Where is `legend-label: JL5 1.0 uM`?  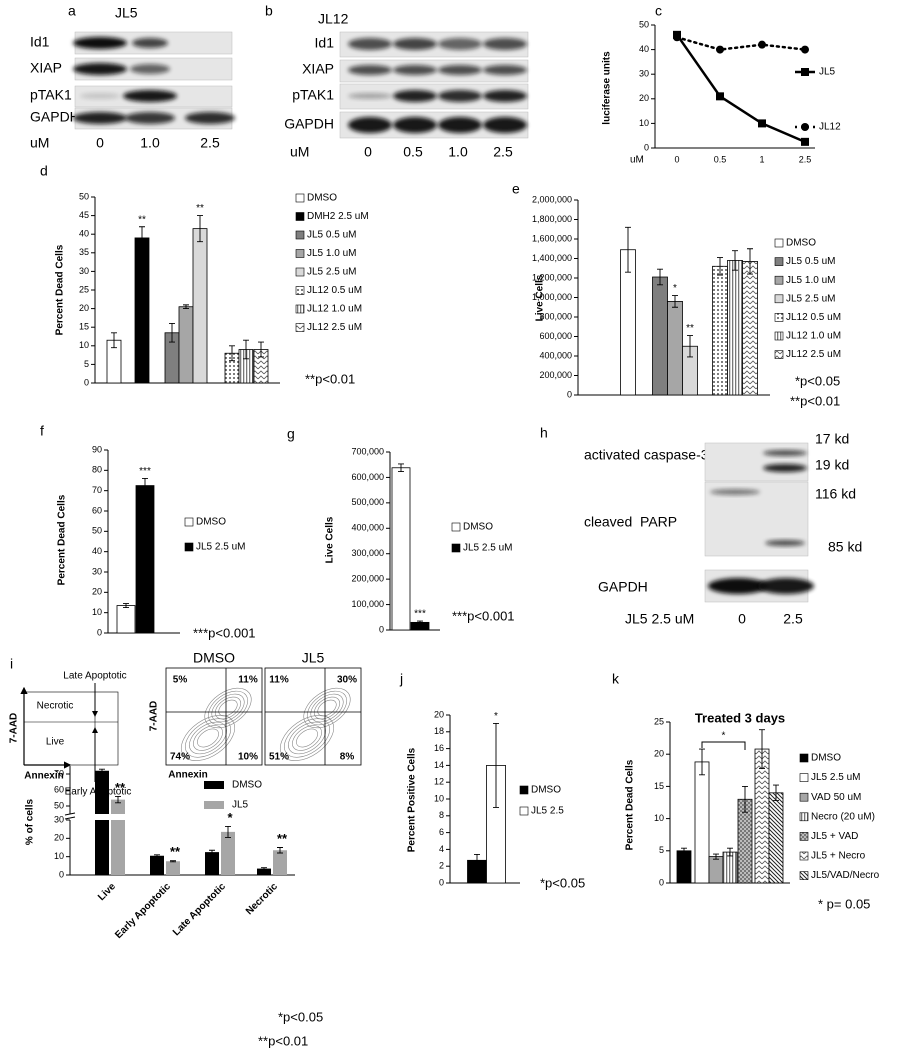 legend-label: JL5 1.0 uM is located at coordinates (810, 280).